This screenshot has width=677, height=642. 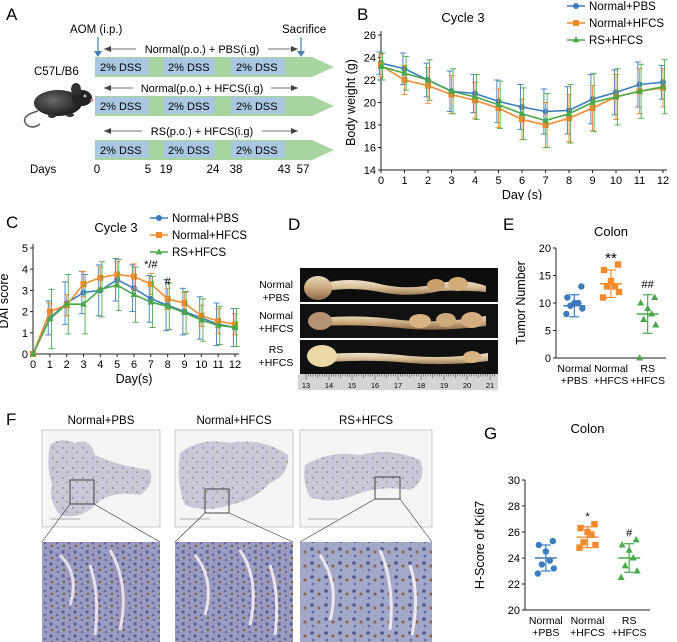 I want to click on group-label: RS, so click(x=276, y=350).